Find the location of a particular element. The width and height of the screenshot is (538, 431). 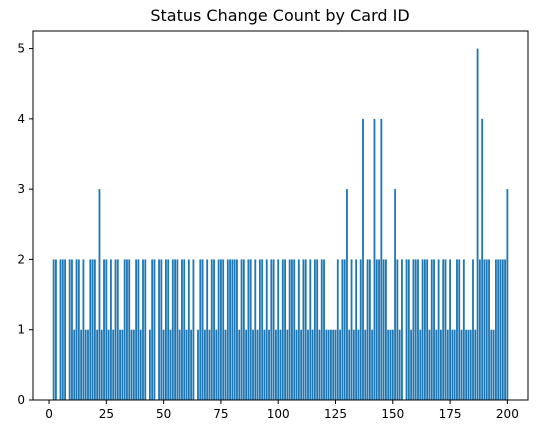

y-tick-label: 0 is located at coordinates (21, 400).